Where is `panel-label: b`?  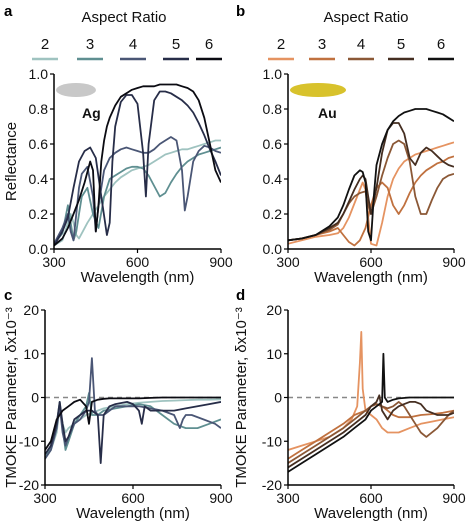
panel-label: b is located at coordinates (240, 11).